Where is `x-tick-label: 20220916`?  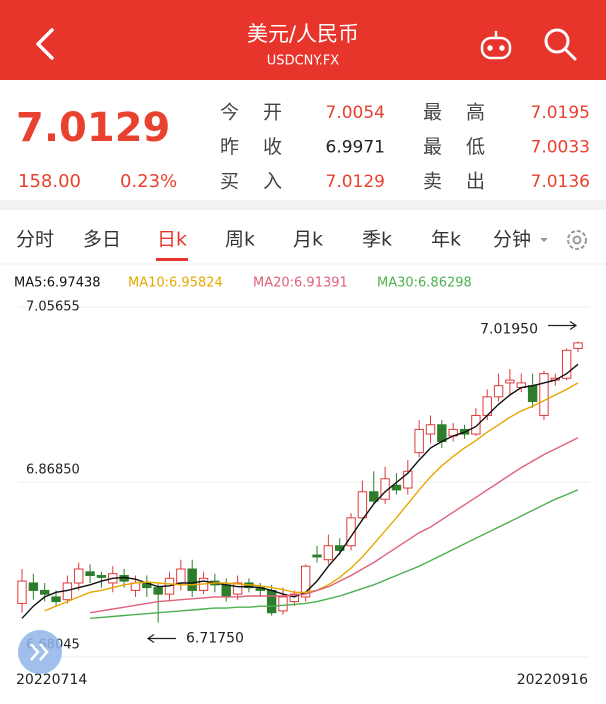 x-tick-label: 20220916 is located at coordinates (552, 680).